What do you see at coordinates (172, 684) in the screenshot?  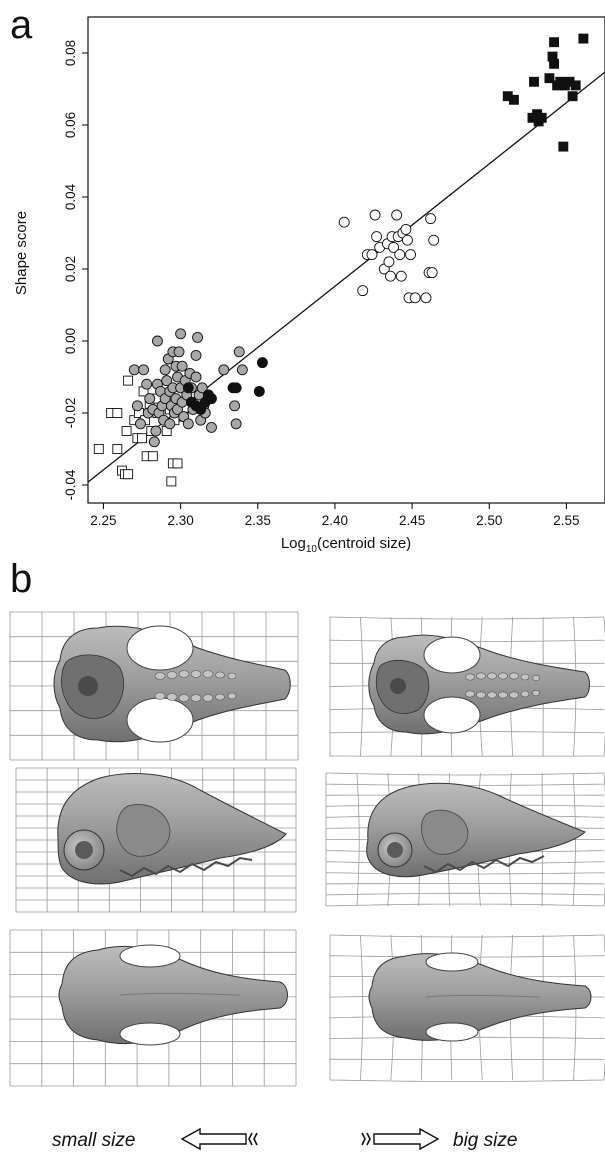 I see `skull-ventral-small` at bounding box center [172, 684].